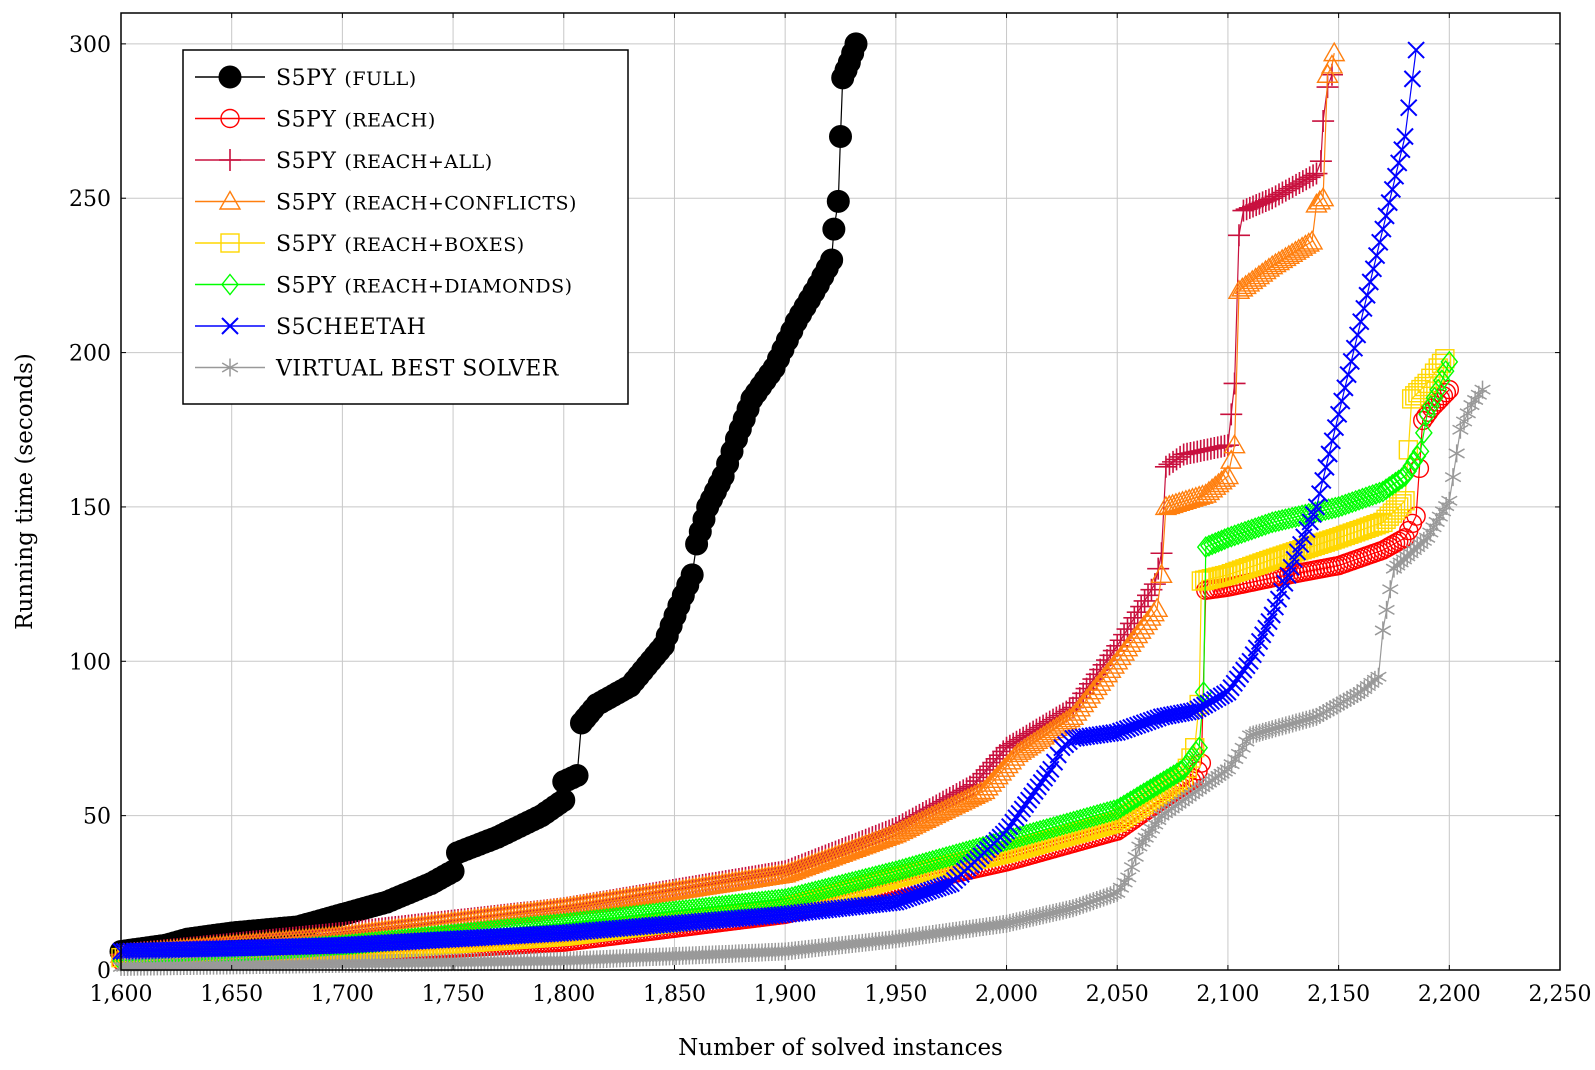  I want to click on legend-label-main: S5PY, so click(306, 244).